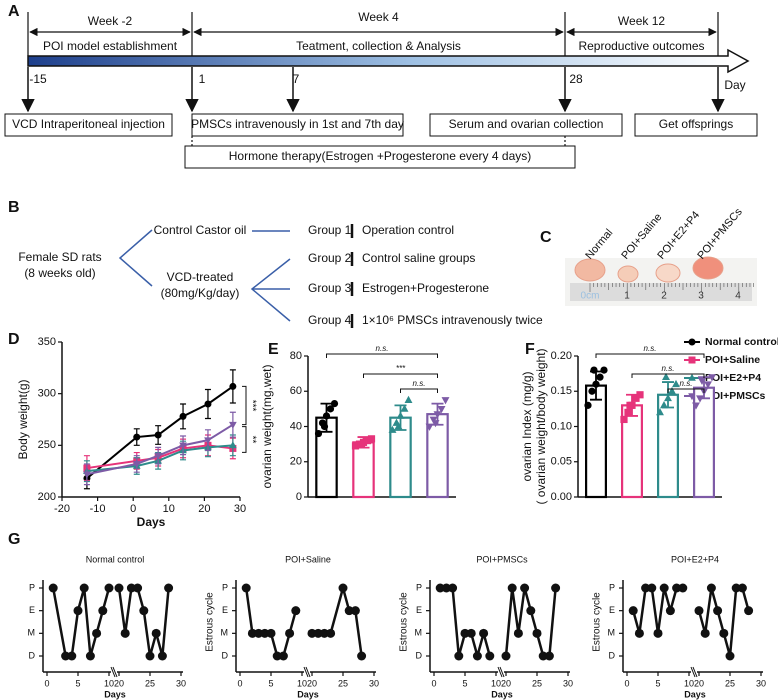  What do you see at coordinates (378, 17) in the screenshot?
I see `week-label: Week 4` at bounding box center [378, 17].